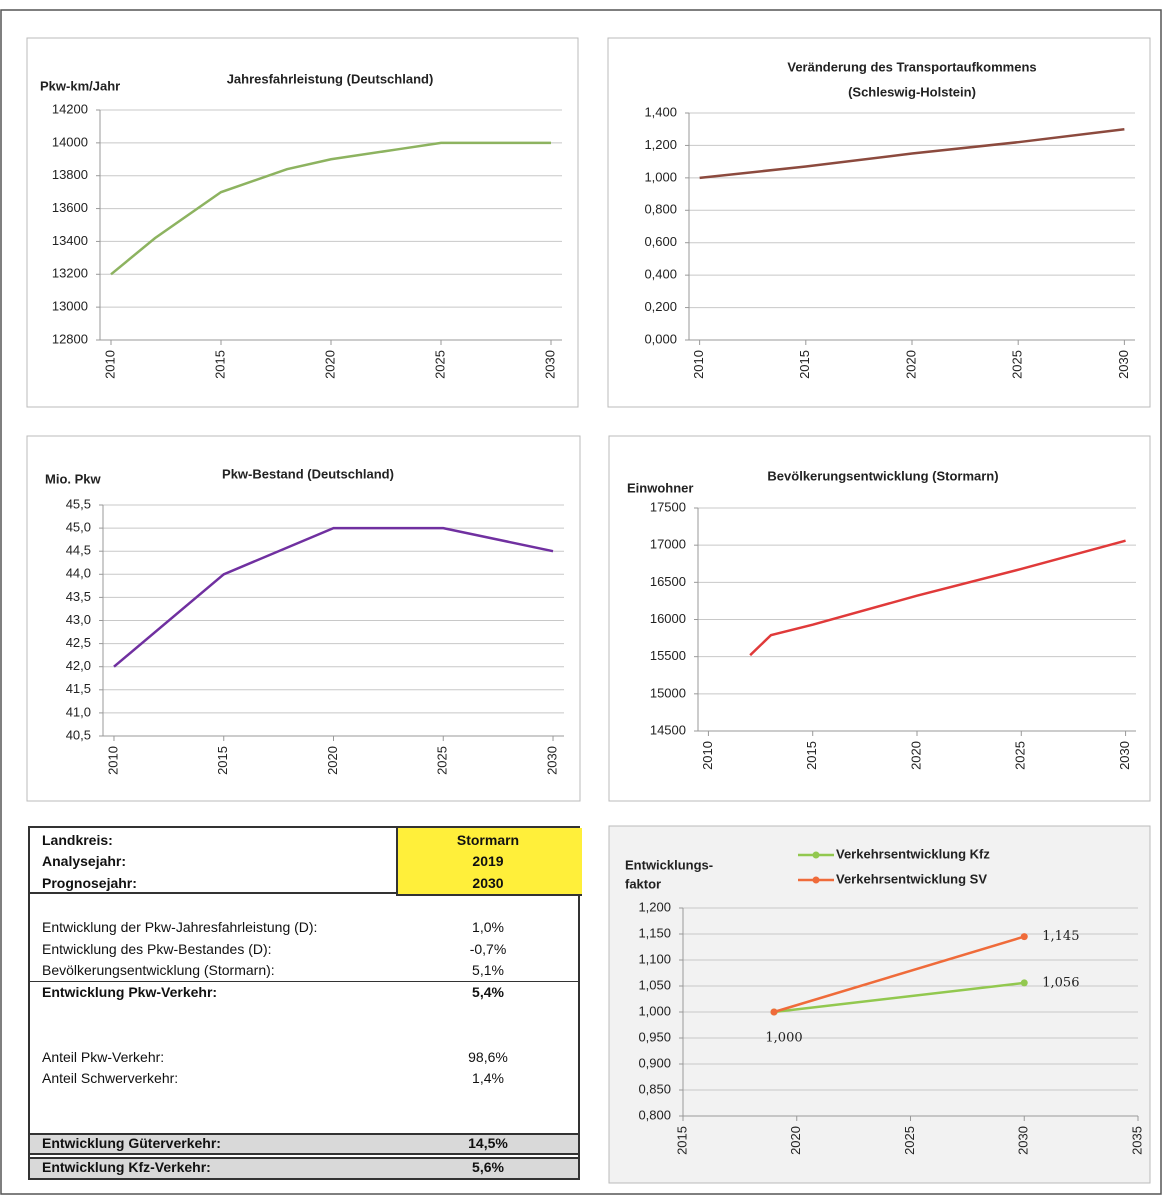 The height and width of the screenshot is (1195, 1162). I want to click on y-tick-label: 45,0, so click(78, 527).